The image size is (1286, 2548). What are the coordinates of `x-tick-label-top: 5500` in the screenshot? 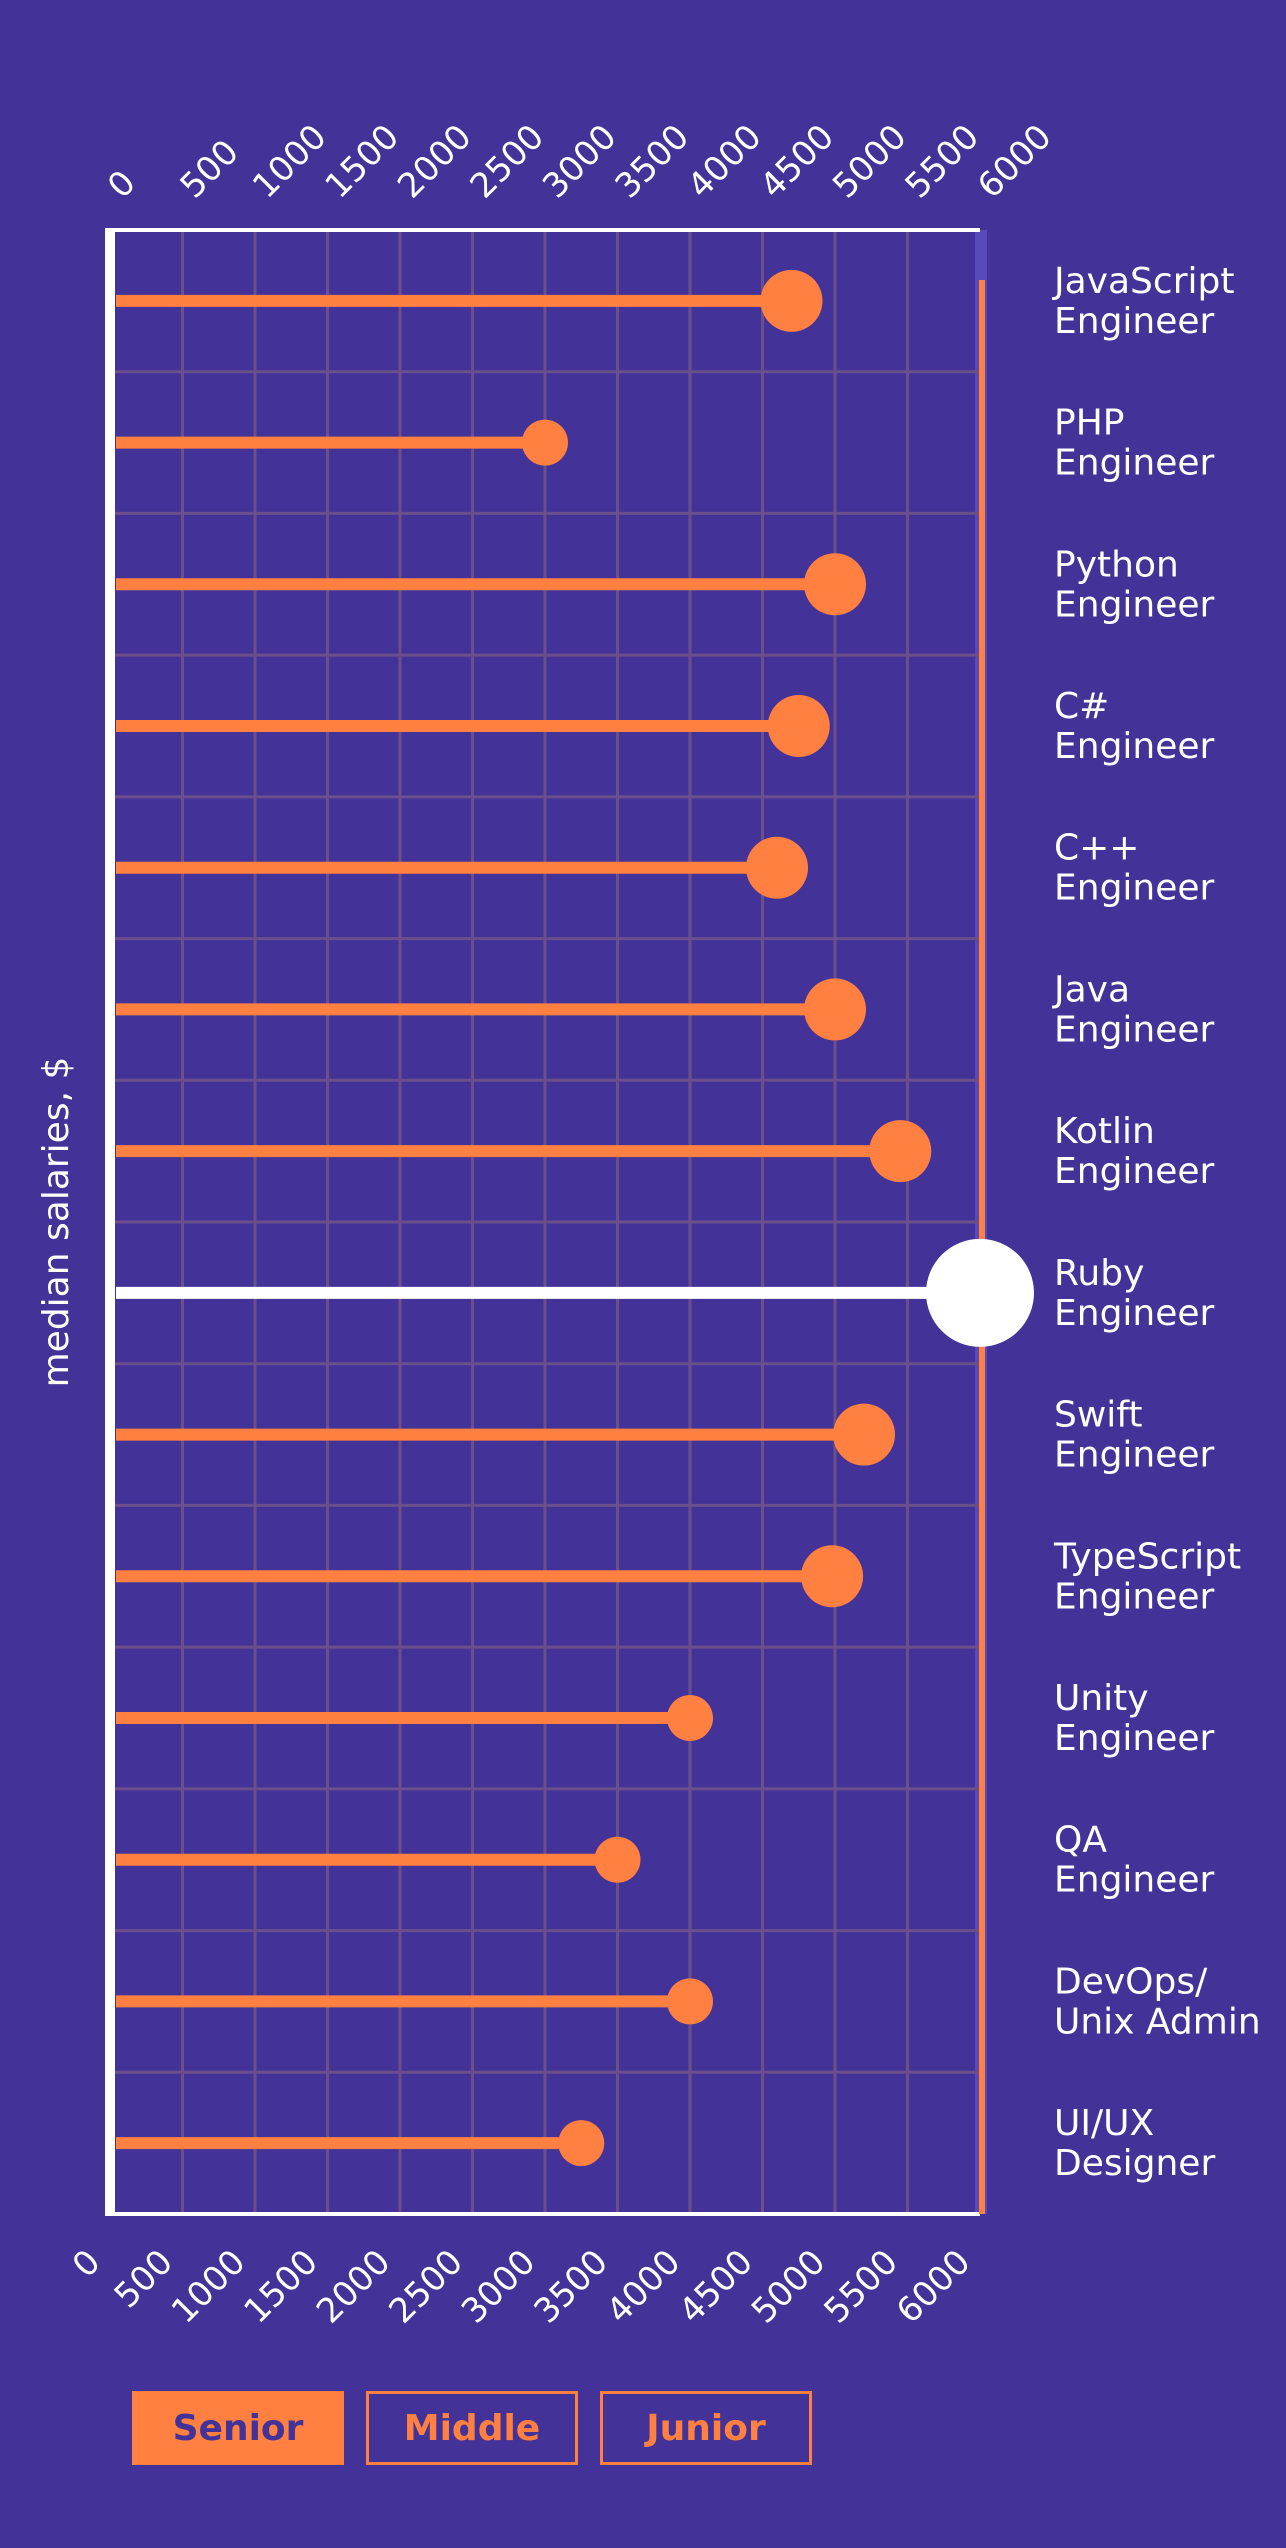 It's located at (942, 161).